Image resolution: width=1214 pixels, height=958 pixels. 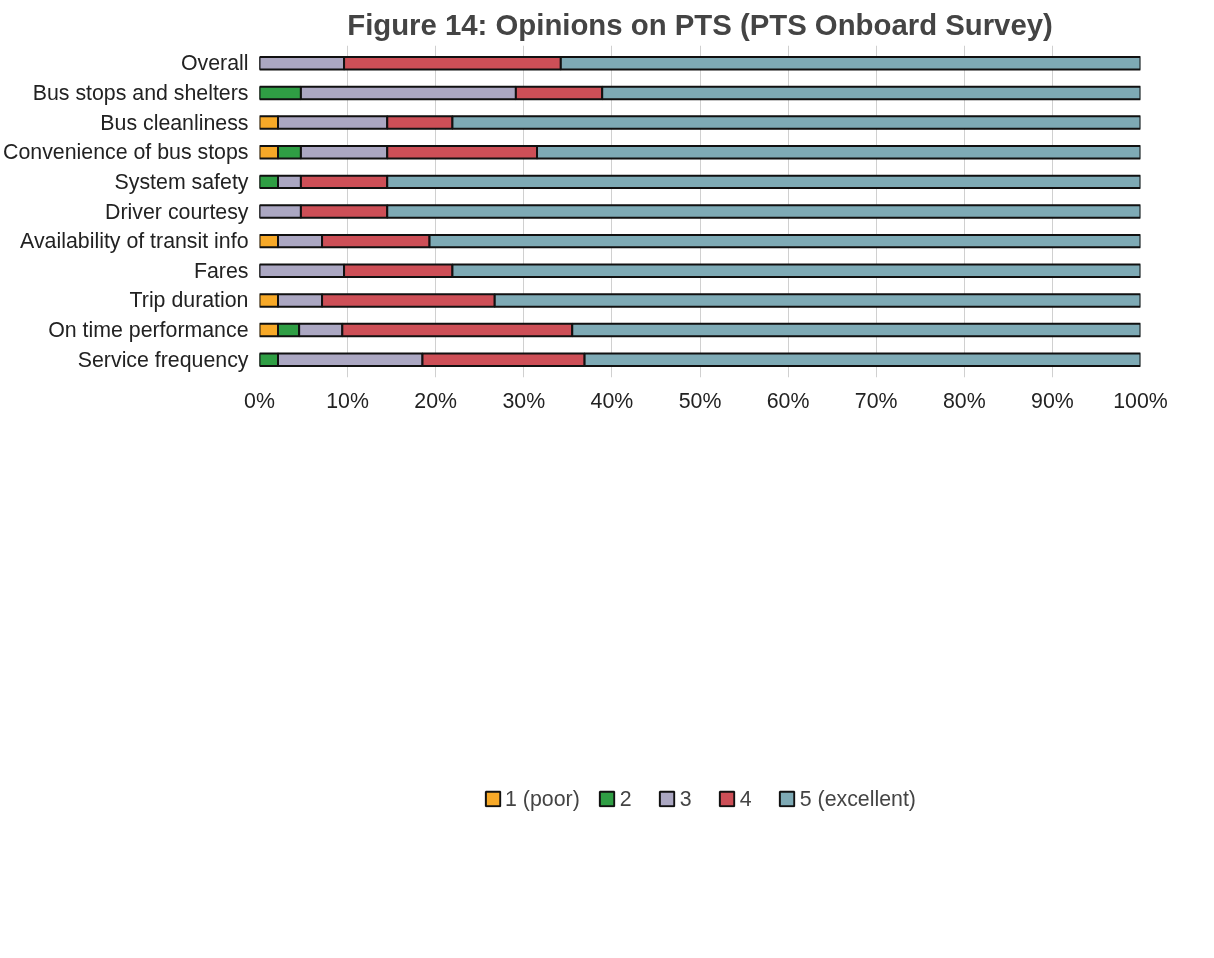 What do you see at coordinates (700, 400) in the screenshot?
I see `x-tick-label: 50%` at bounding box center [700, 400].